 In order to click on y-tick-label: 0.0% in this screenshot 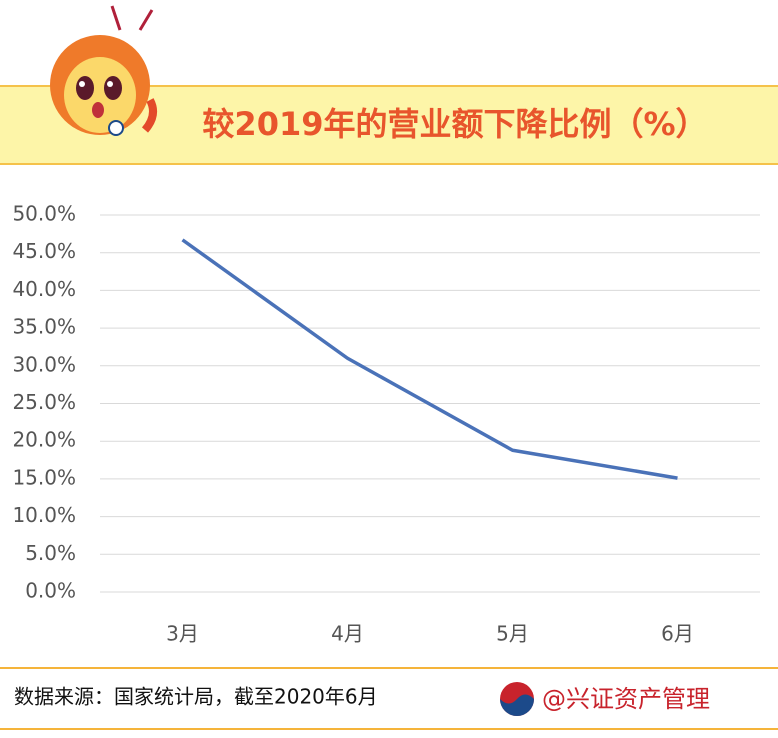, I will do `click(50, 591)`.